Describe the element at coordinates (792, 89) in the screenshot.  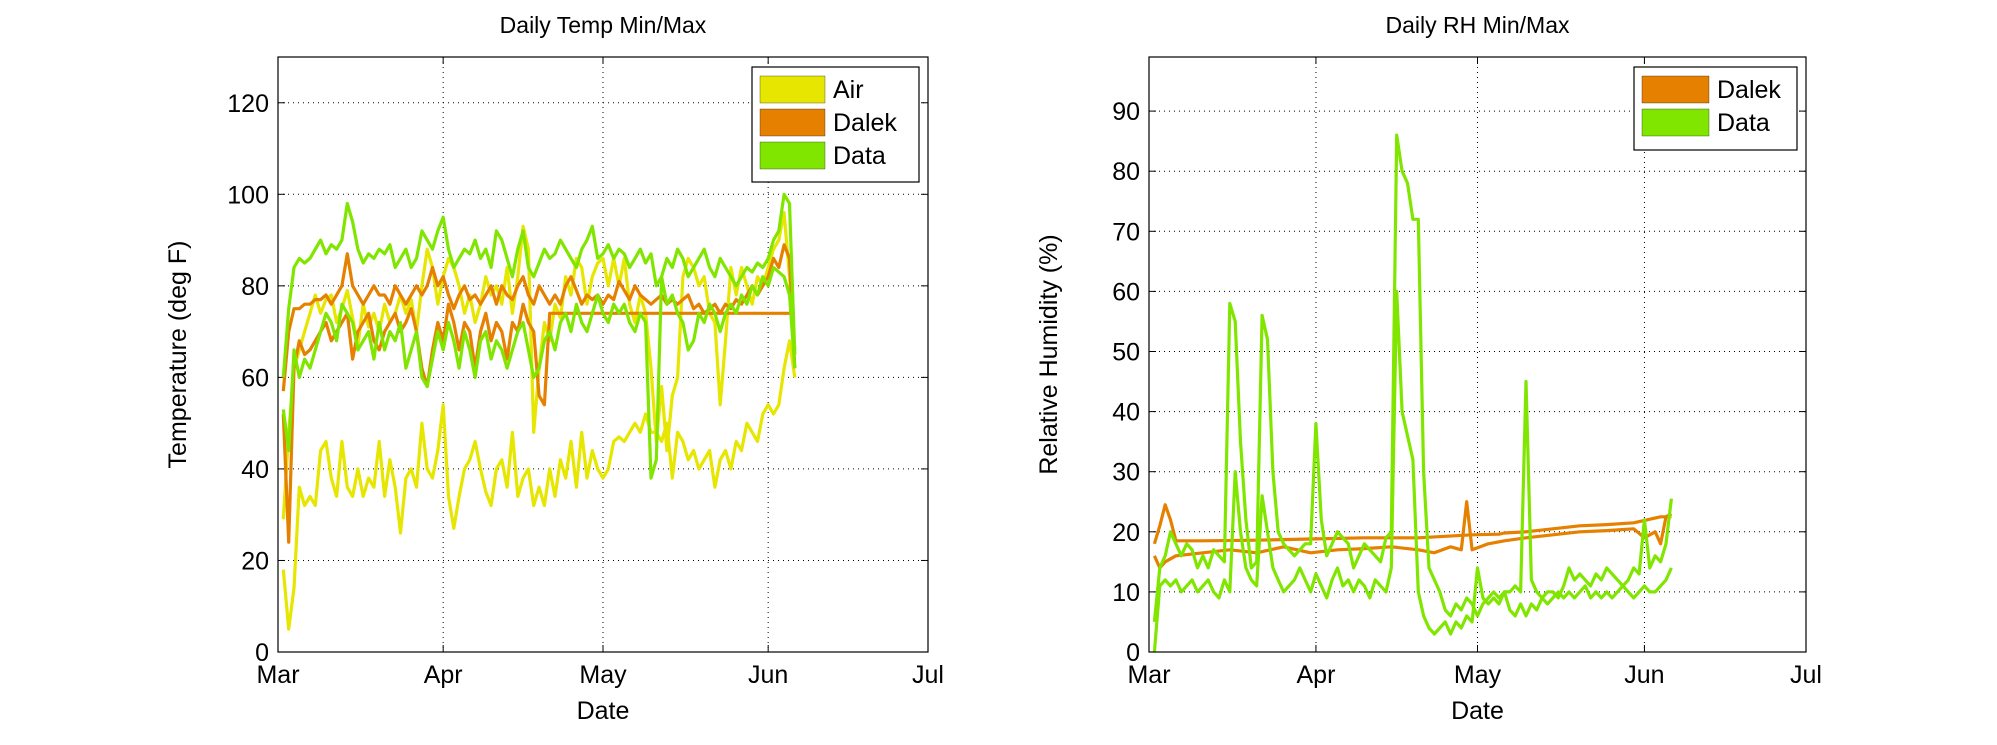
I see `legend-swatch-air` at that location.